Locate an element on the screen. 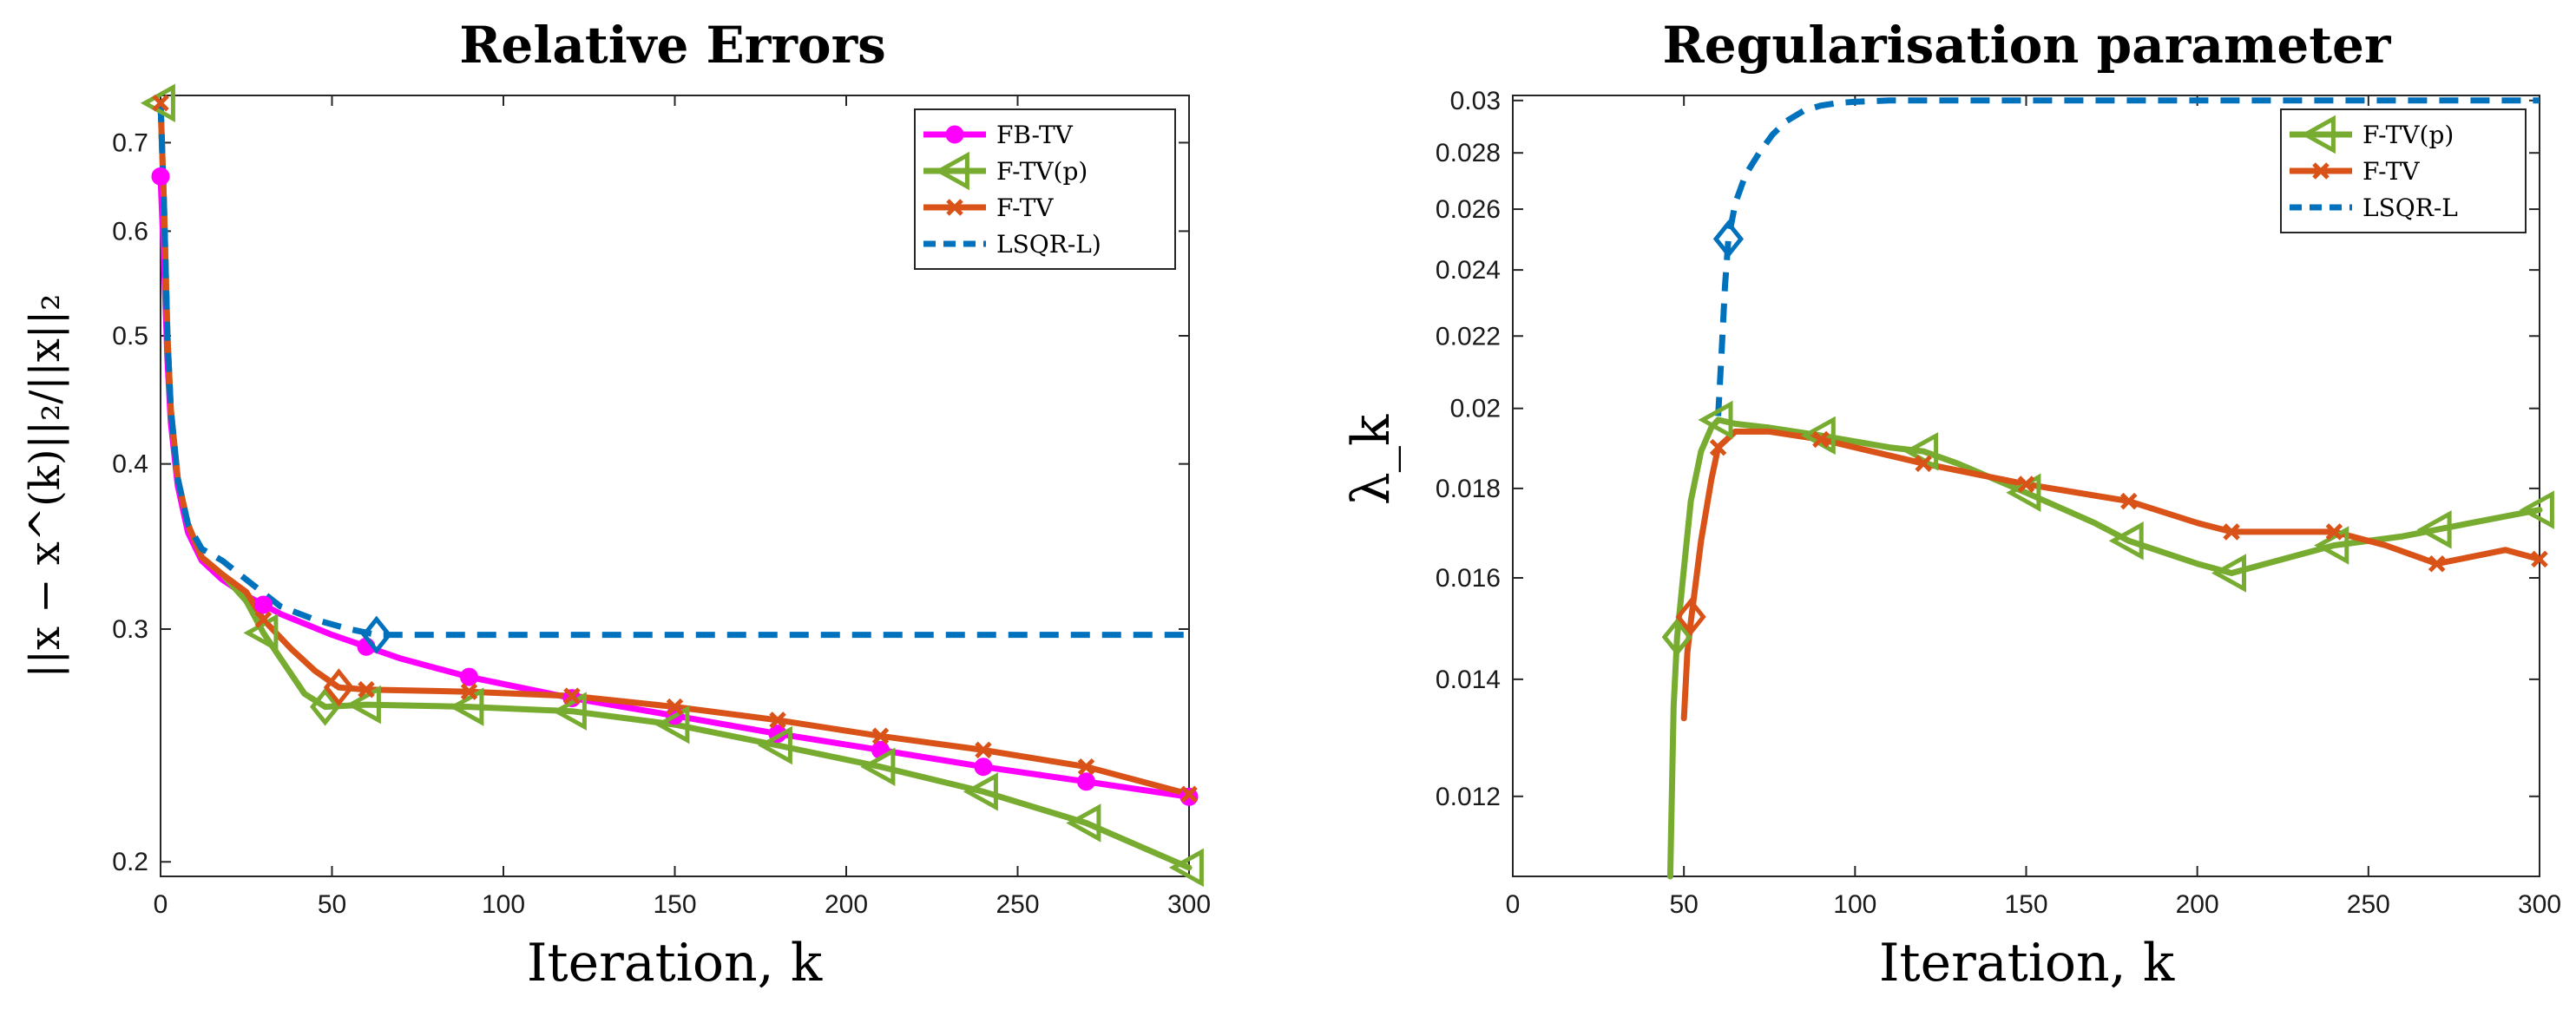  y-tick-label: 0.3 is located at coordinates (130, 629).